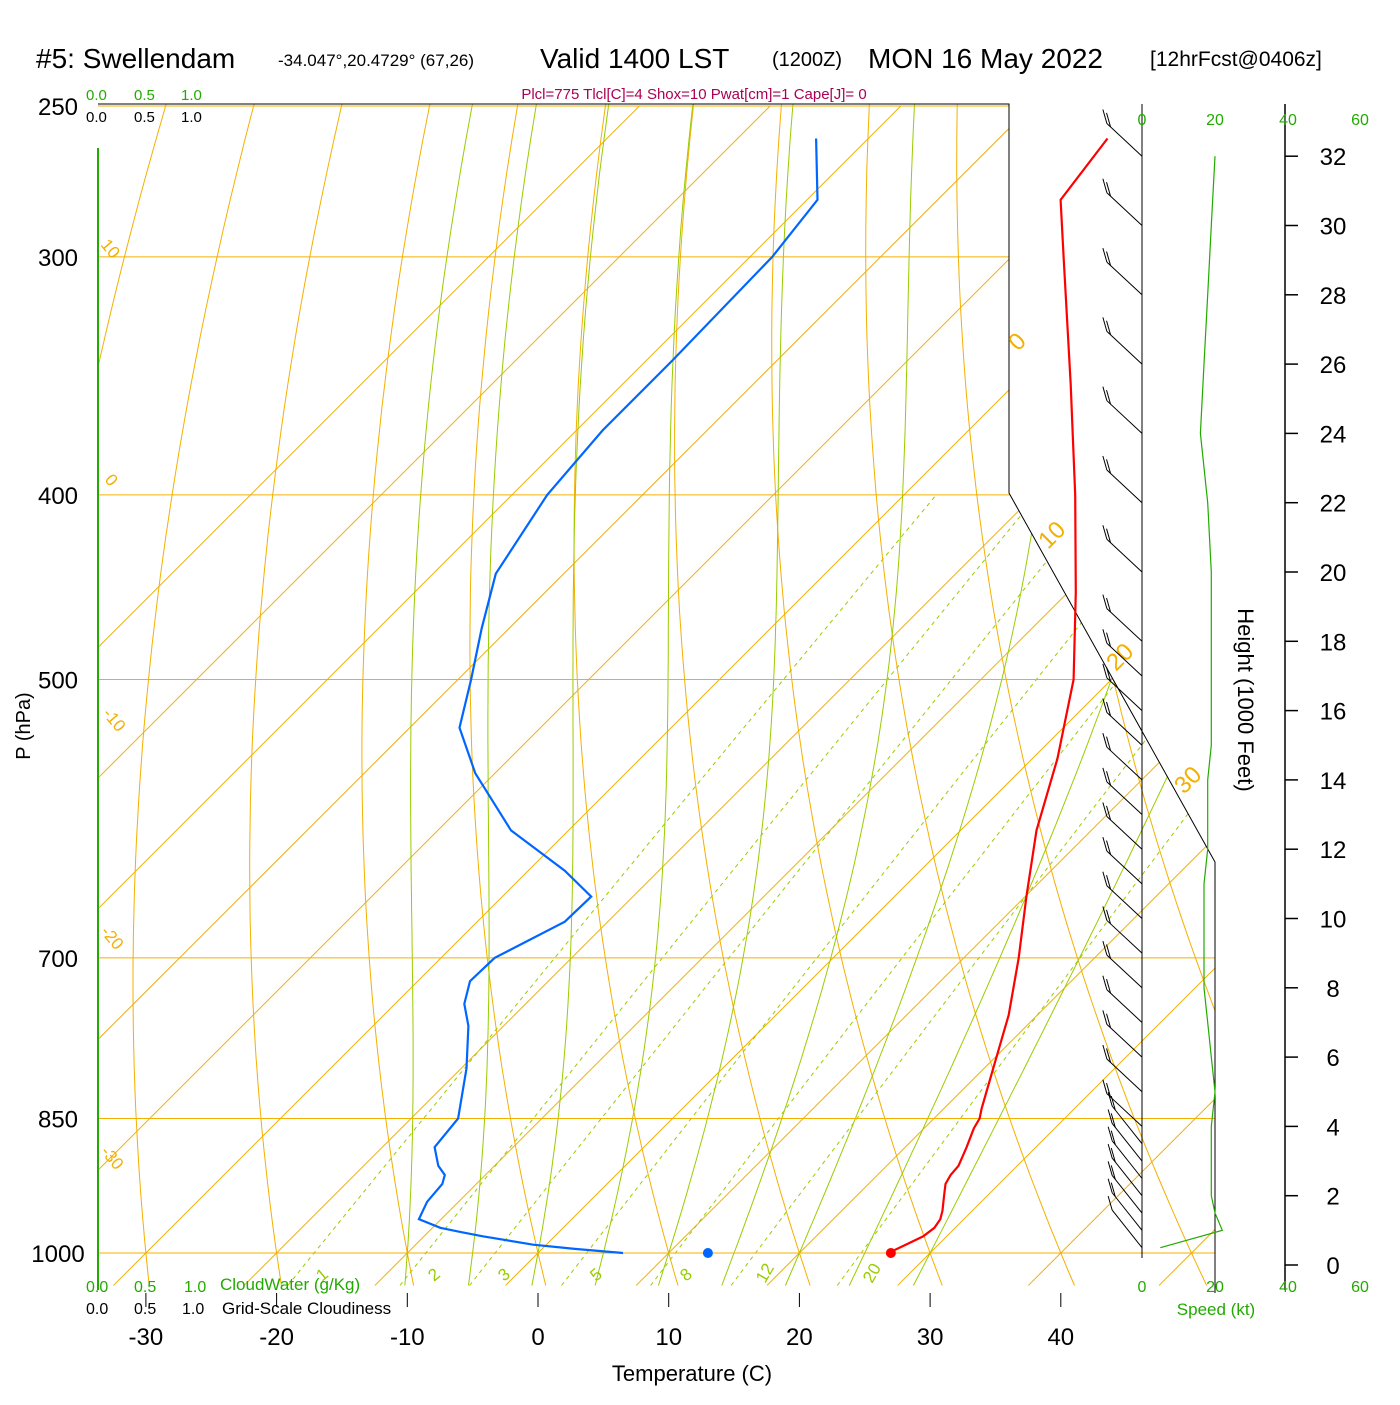  I want to click on temp-tick-label: 10, so click(668, 1337).